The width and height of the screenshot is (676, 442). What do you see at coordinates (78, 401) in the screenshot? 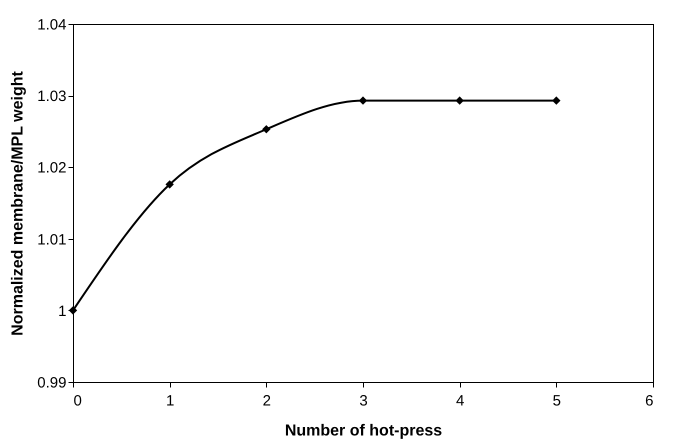
I see `x-tick-label: 0` at bounding box center [78, 401].